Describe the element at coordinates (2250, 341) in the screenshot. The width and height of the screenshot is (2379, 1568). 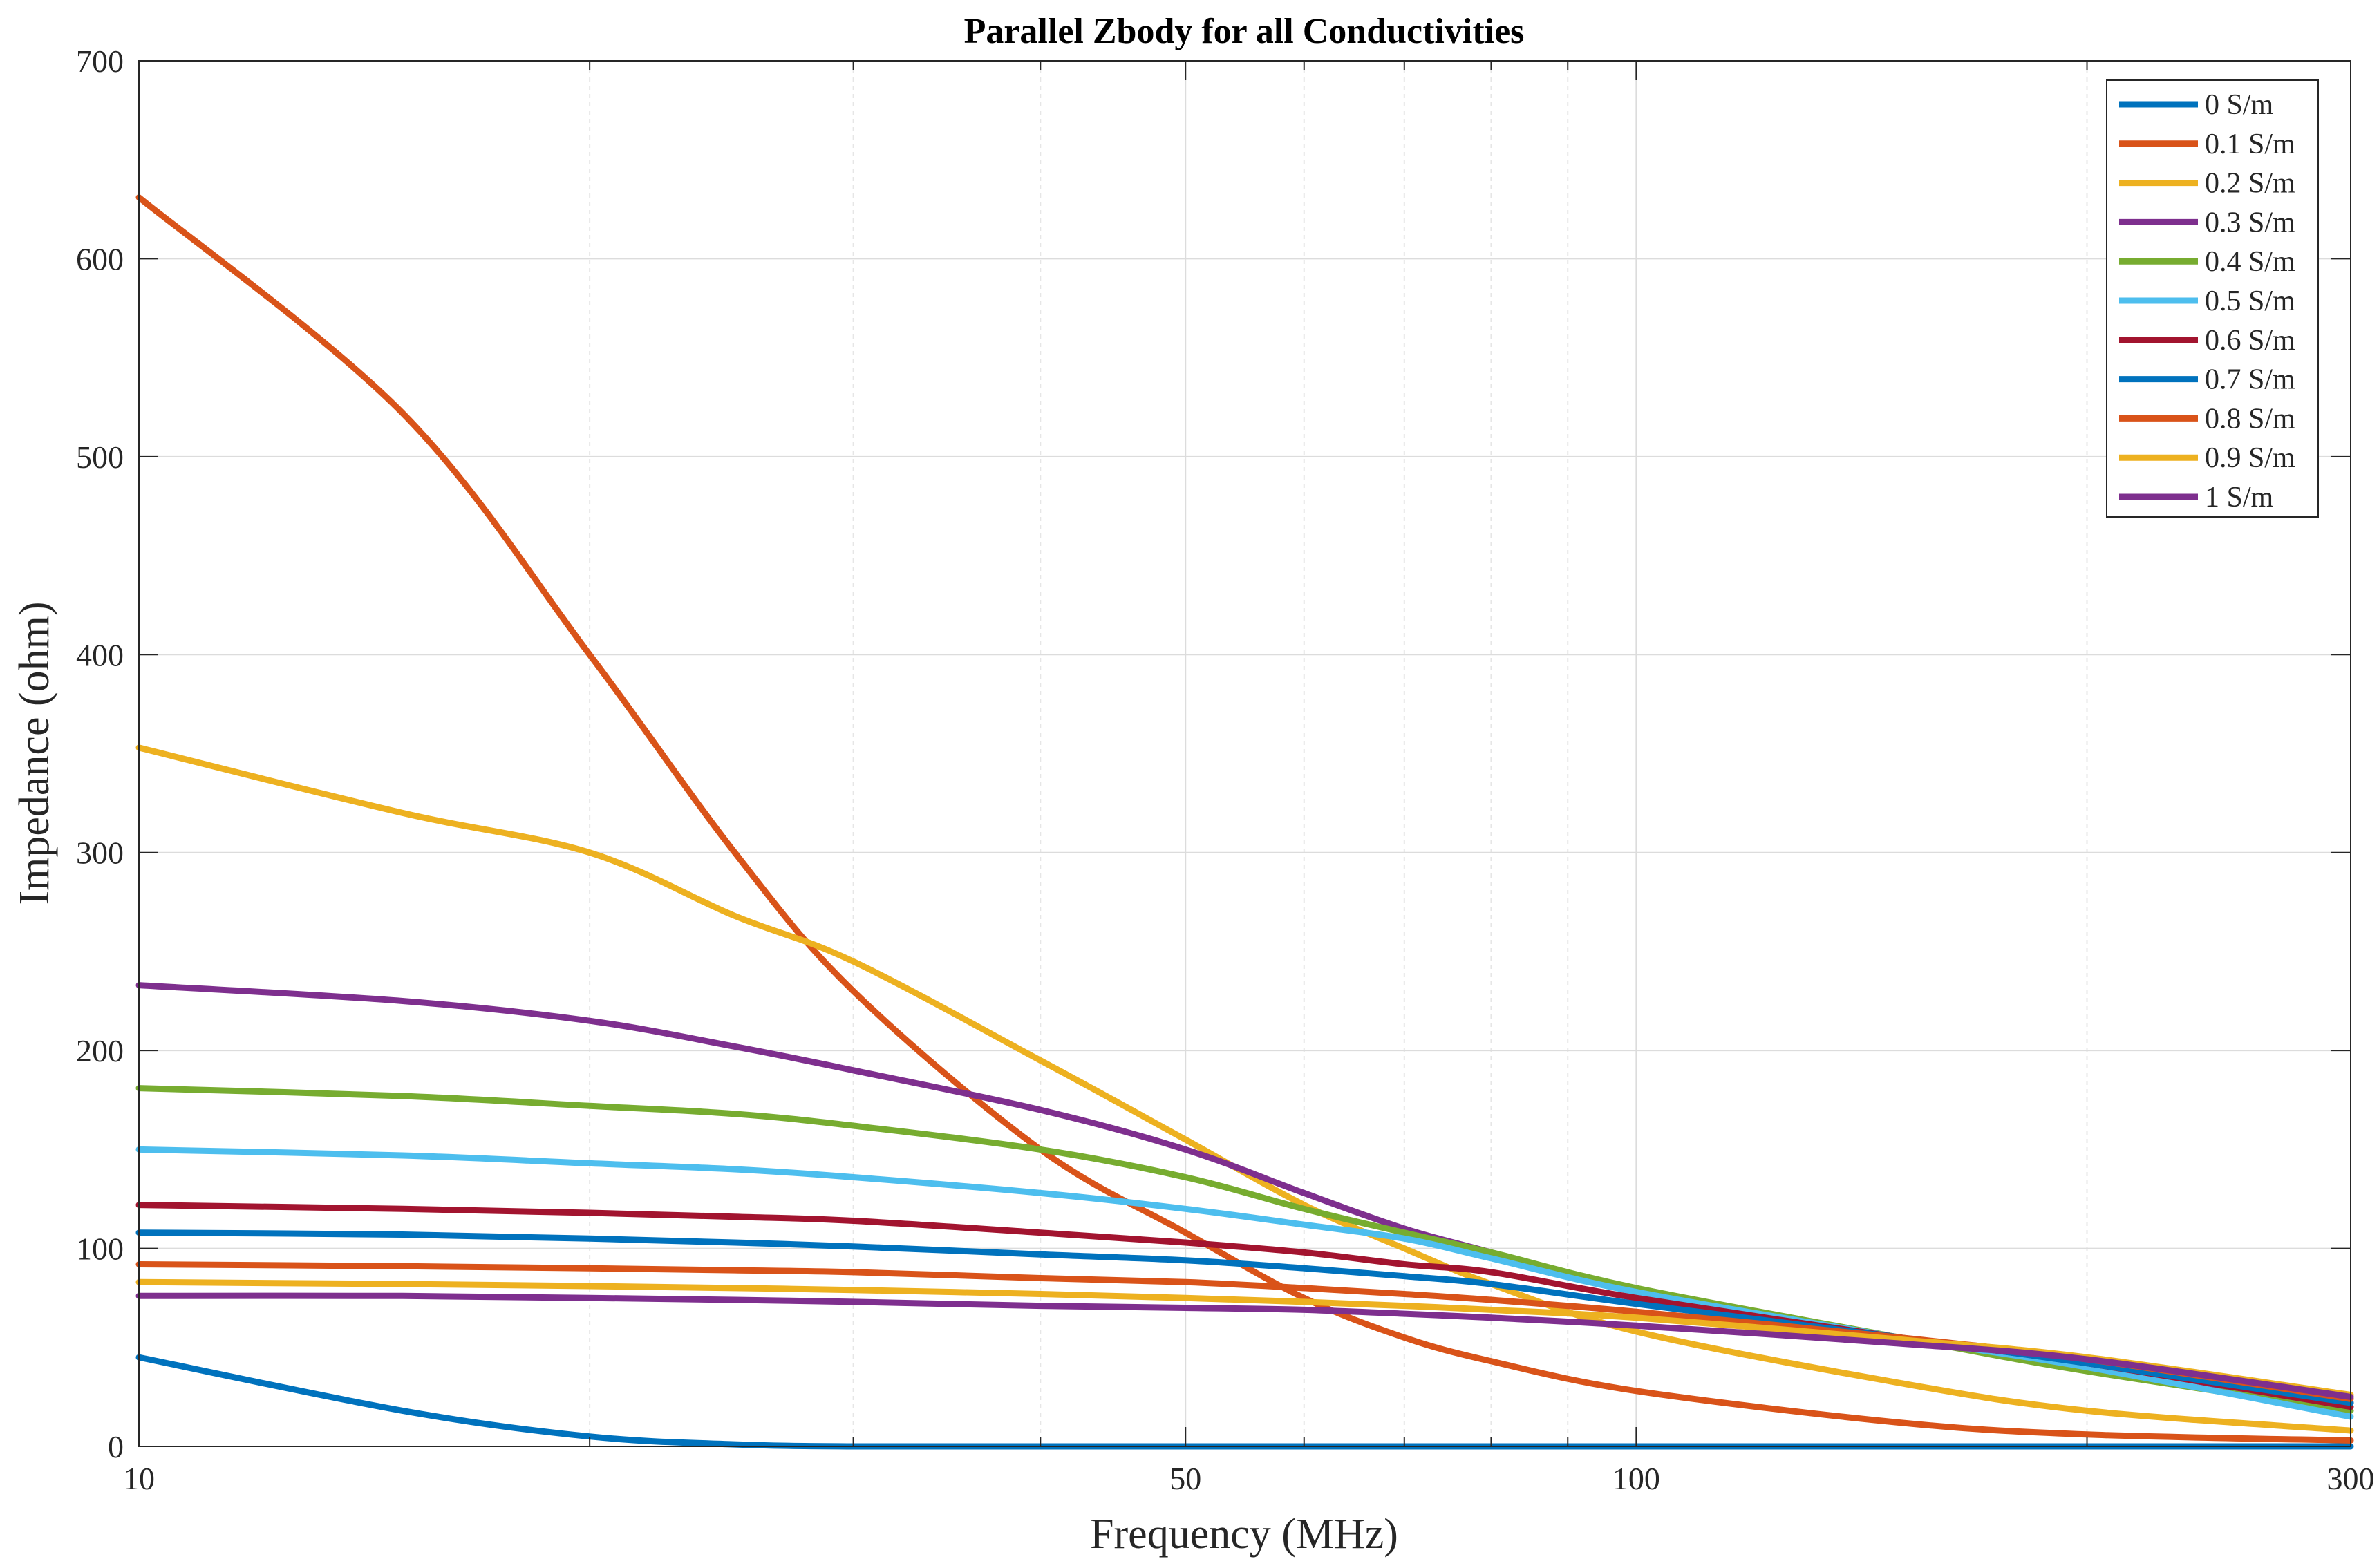
I see `legend-label-6: 0.6 S/m` at that location.